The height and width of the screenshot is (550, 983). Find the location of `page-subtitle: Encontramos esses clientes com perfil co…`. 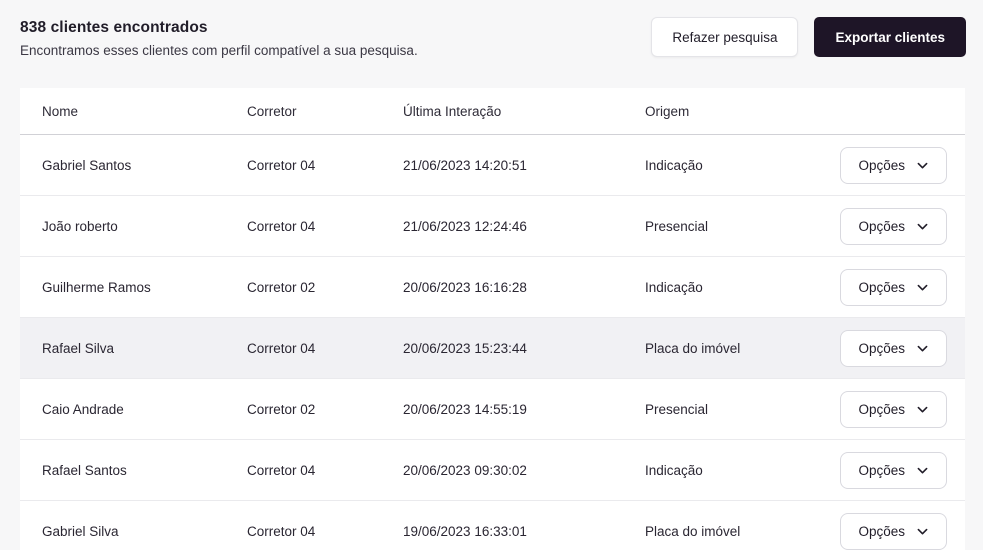

page-subtitle: Encontramos esses clientes com perfil co… is located at coordinates (219, 50).